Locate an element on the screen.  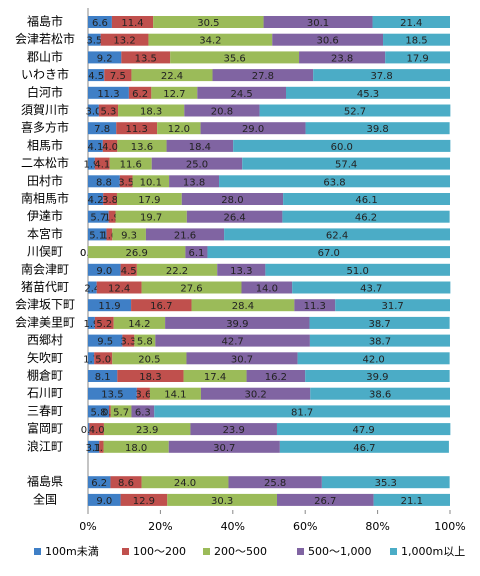
legend-swatch is located at coordinates (393, 551).